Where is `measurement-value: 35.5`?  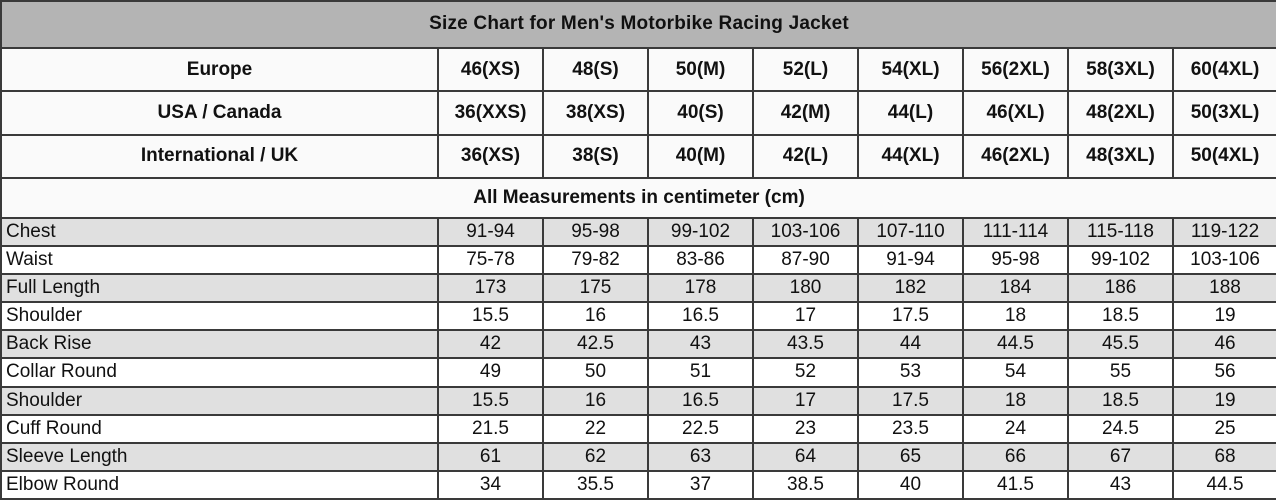
measurement-value: 35.5 is located at coordinates (595, 484).